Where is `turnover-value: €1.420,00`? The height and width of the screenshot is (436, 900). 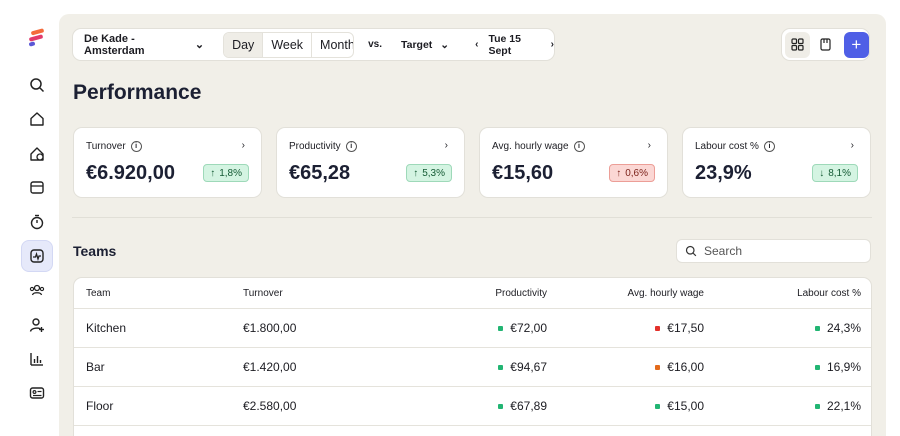 turnover-value: €1.420,00 is located at coordinates (270, 367).